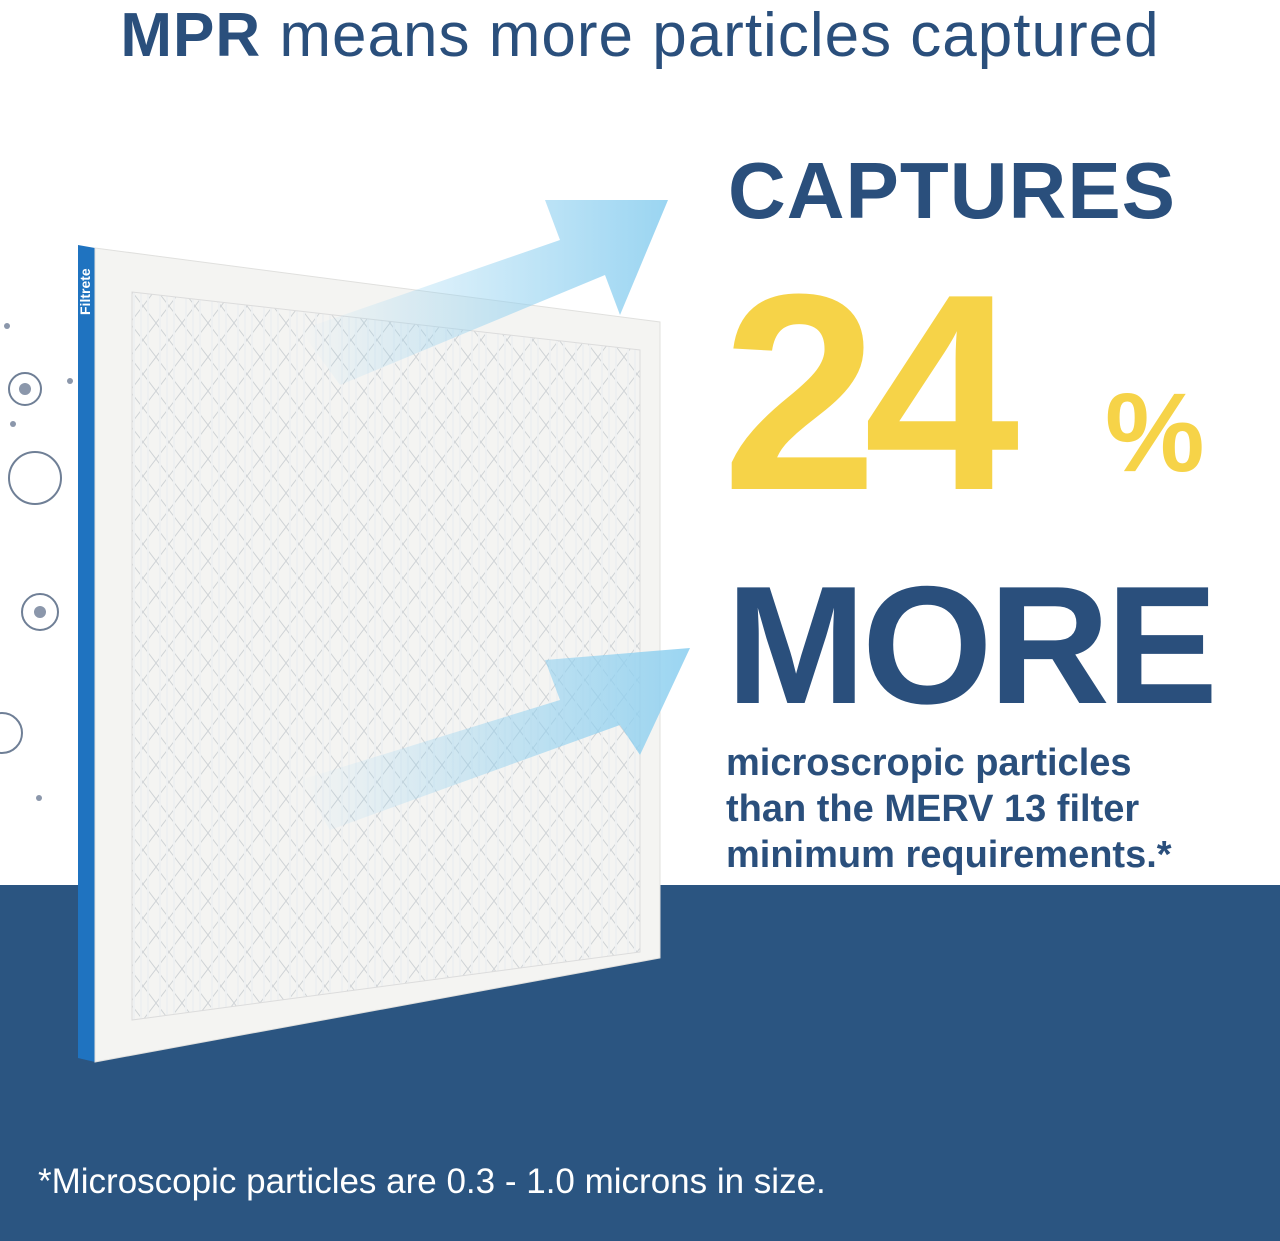  Describe the element at coordinates (1155, 432) in the screenshot. I see `percent-sign: %` at that location.